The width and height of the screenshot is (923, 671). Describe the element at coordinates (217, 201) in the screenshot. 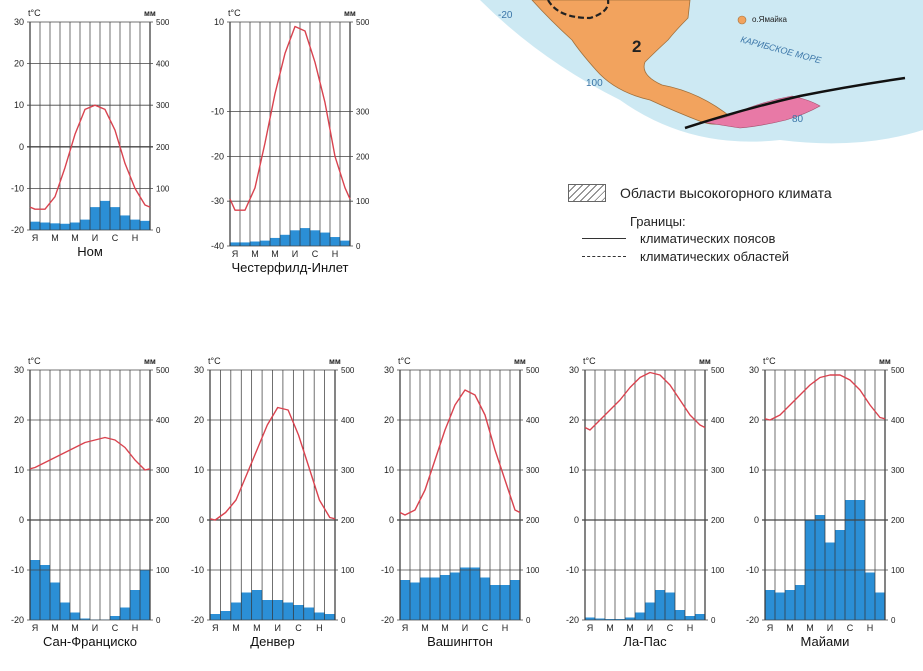

I see `temp-tick-label: -30` at that location.